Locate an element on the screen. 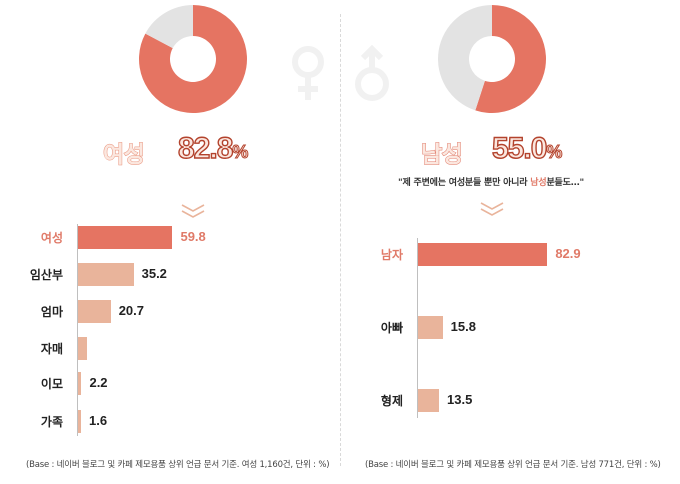  men-donut-slice-main is located at coordinates (510, 59).